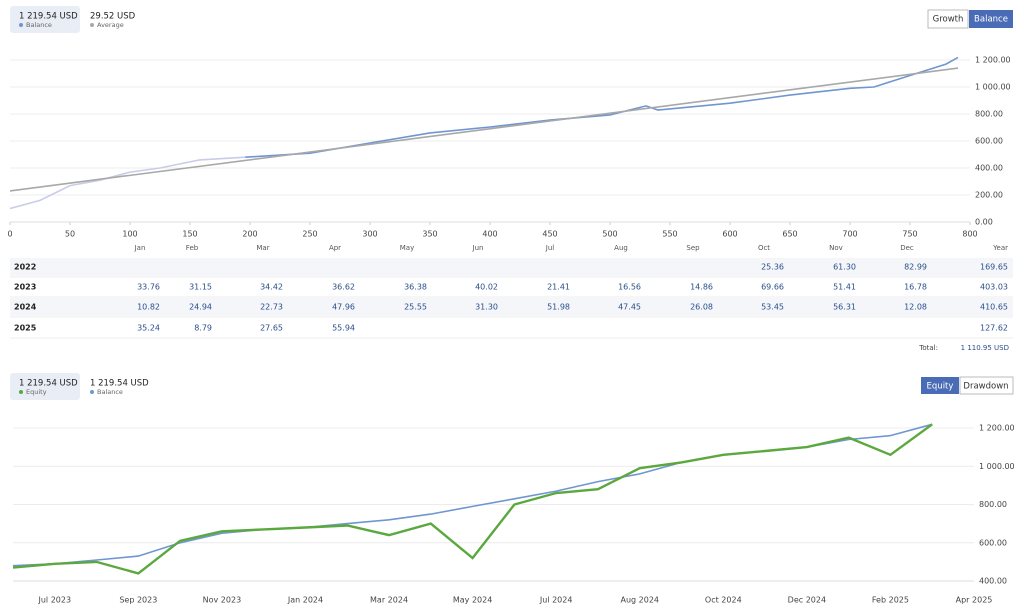 This screenshot has width=1024, height=612. What do you see at coordinates (148, 328) in the screenshot?
I see `table-cell: 35.24` at bounding box center [148, 328].